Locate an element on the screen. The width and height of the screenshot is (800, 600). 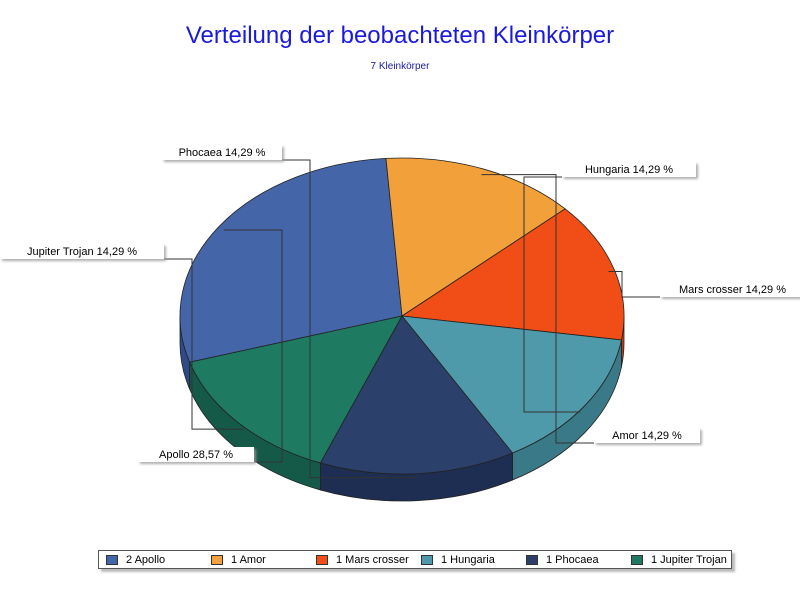
pie-slice-jupiter-trojan is located at coordinates (296, 389).